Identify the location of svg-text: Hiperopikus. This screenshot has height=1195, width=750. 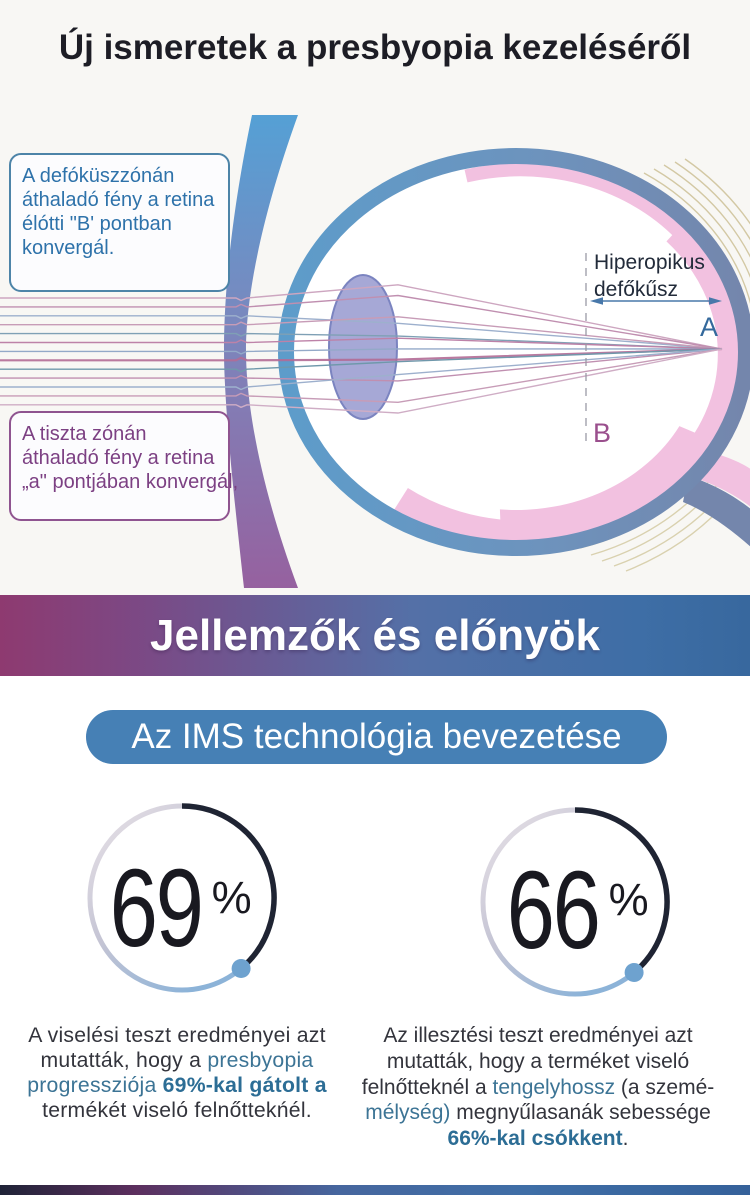
(649, 262).